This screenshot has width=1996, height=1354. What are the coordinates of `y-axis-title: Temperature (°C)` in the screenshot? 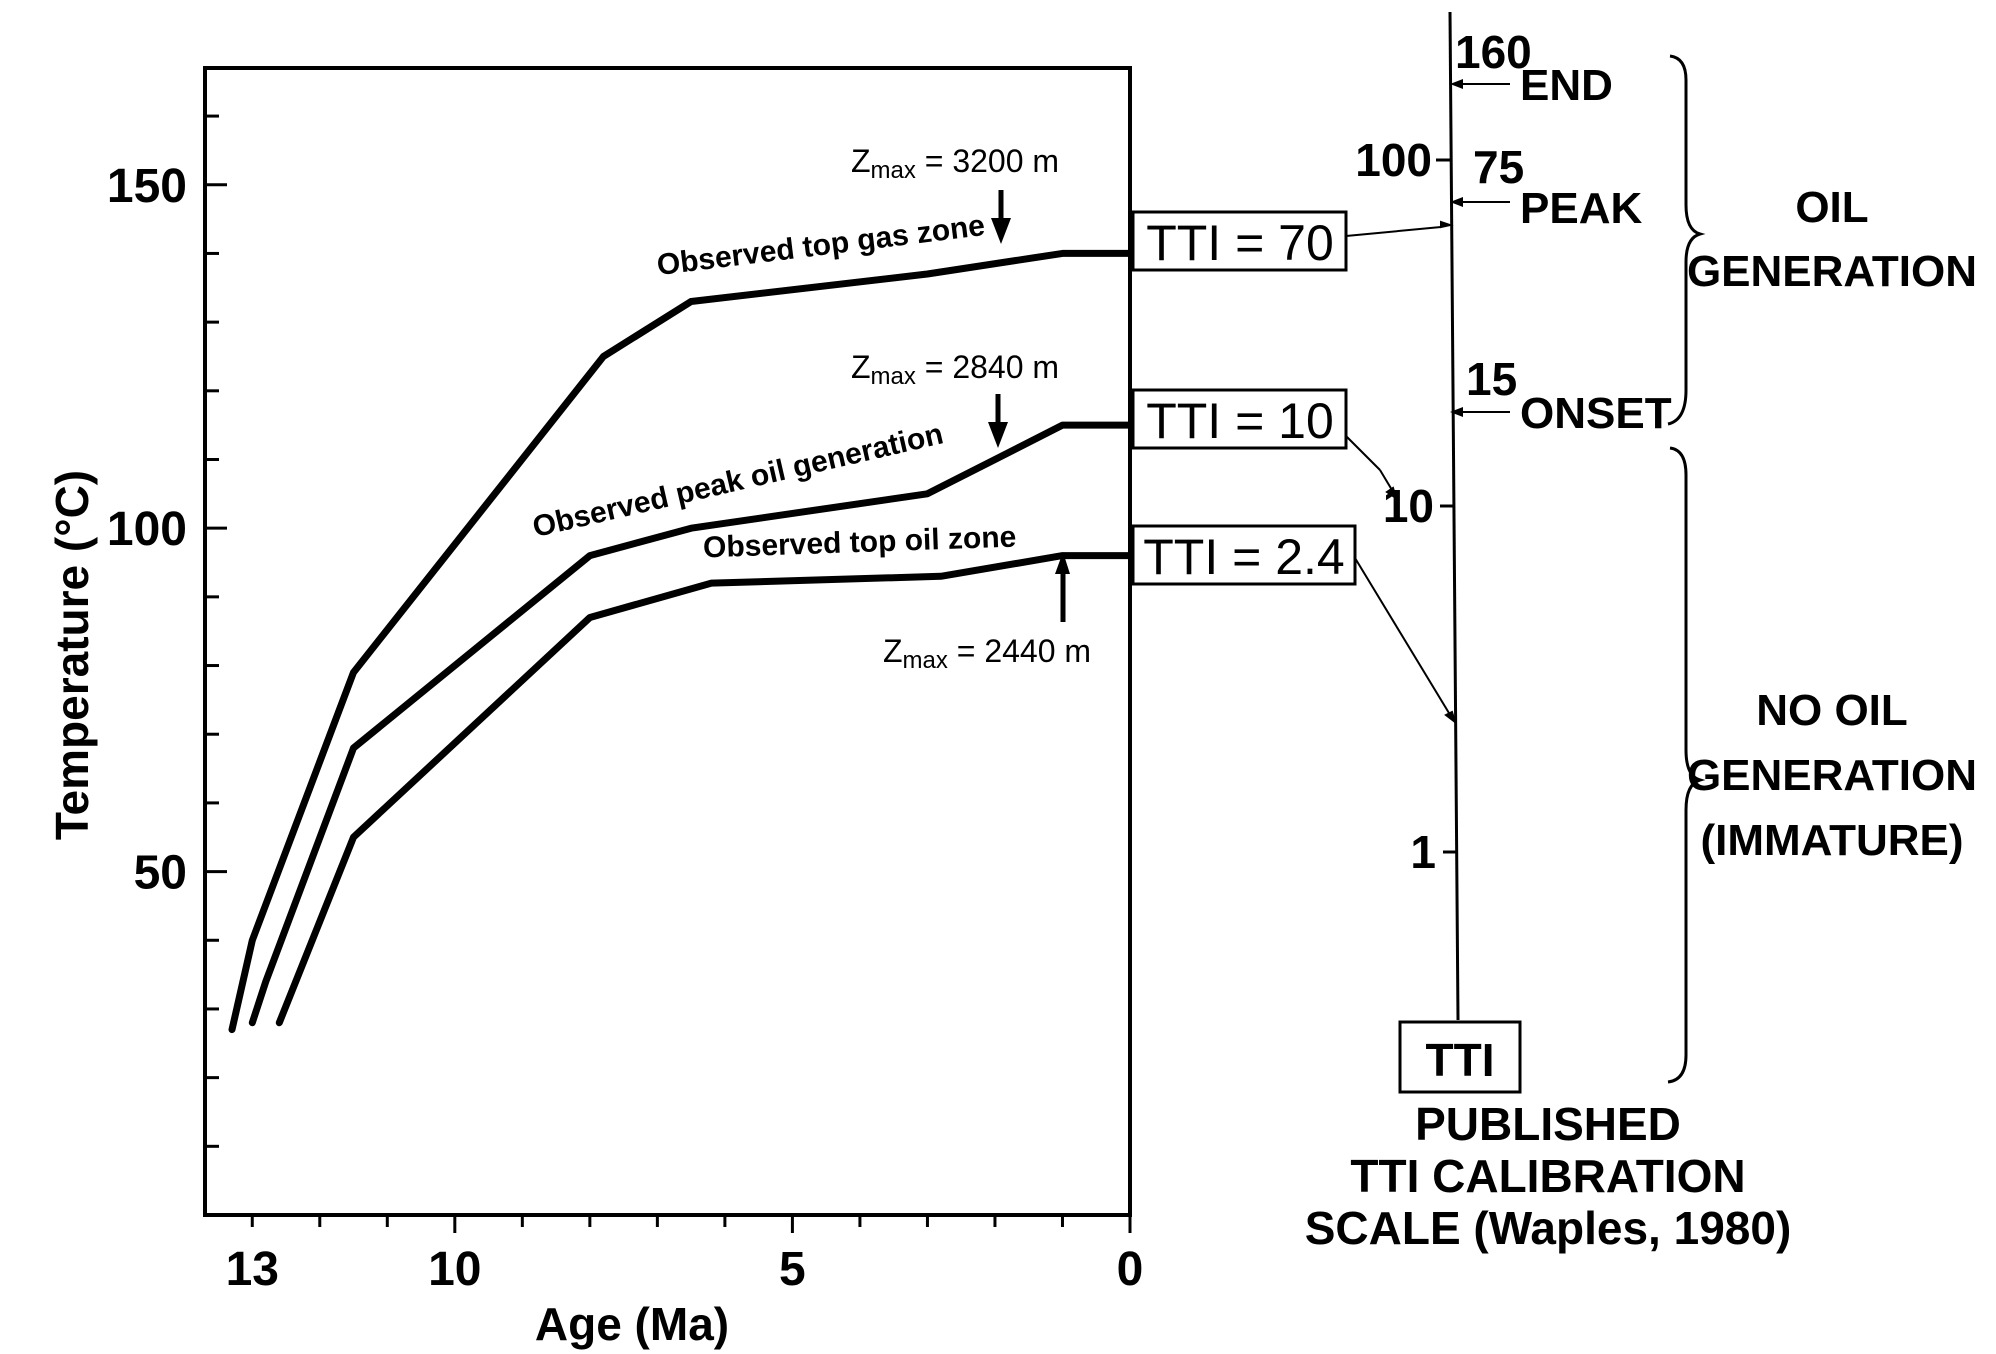 It's located at (72, 655).